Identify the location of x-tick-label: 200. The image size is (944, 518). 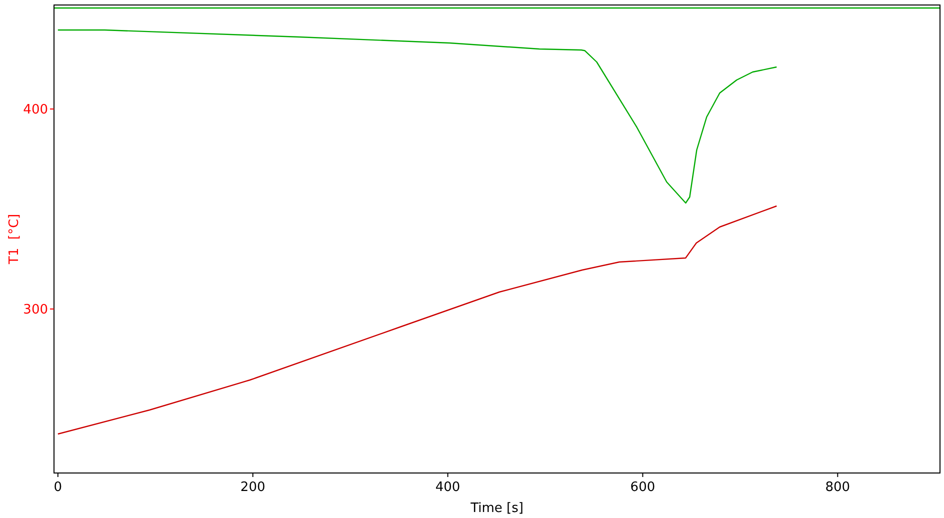
(253, 487).